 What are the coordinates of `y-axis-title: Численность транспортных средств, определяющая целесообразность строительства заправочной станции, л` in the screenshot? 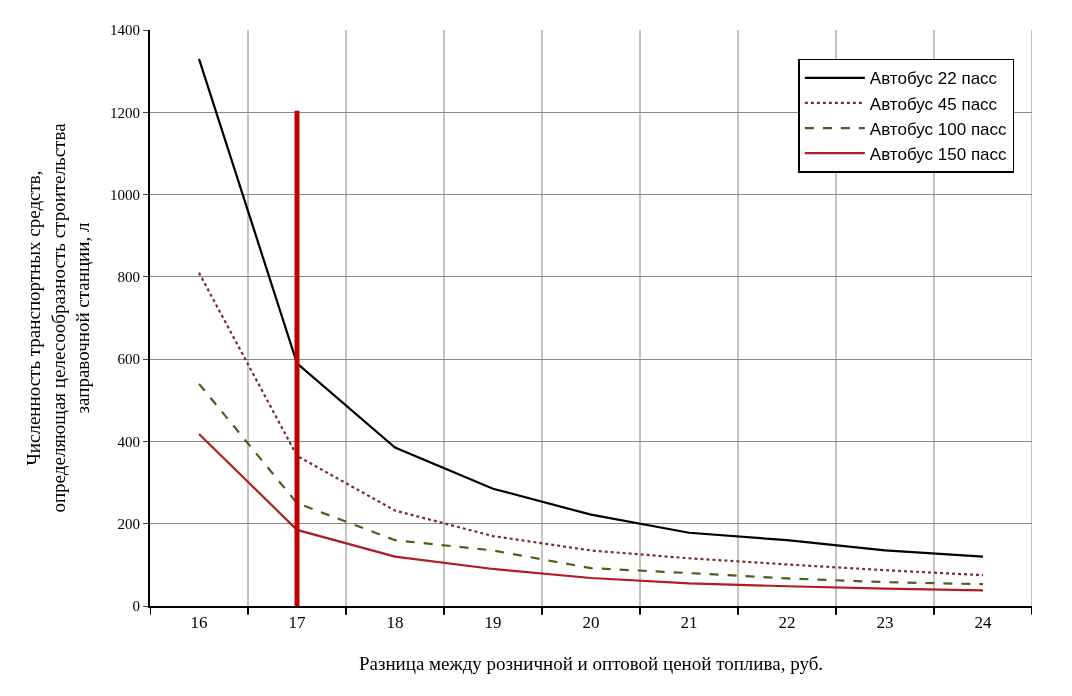 It's located at (58, 317).